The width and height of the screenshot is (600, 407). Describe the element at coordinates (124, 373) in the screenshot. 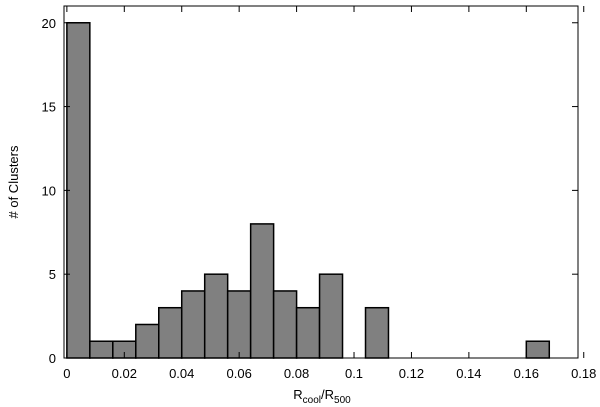

I see `x-tick-label-1: 0.02` at that location.